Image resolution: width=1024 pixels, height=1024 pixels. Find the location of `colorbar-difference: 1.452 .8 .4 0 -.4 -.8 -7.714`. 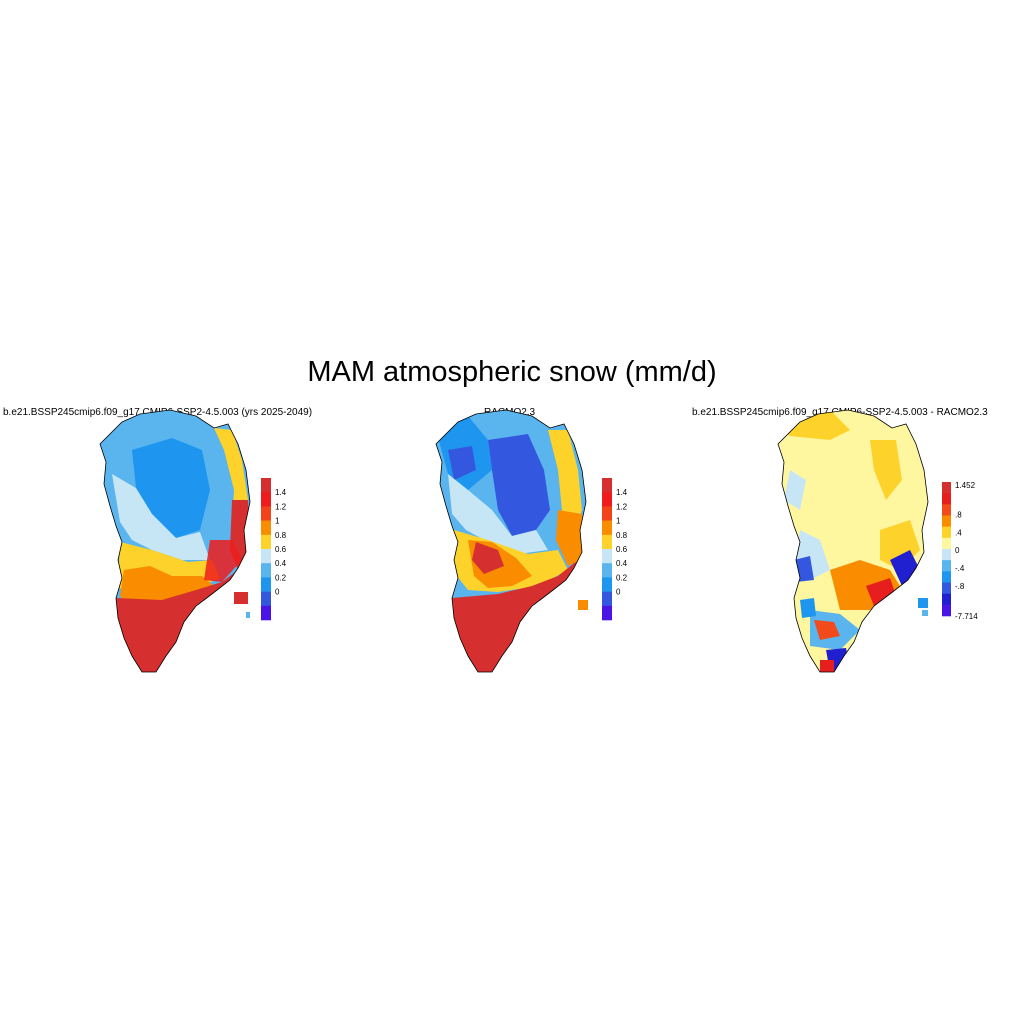

colorbar-difference: 1.452 .8 .4 0 -.4 -.8 -7.714 is located at coordinates (960, 551).